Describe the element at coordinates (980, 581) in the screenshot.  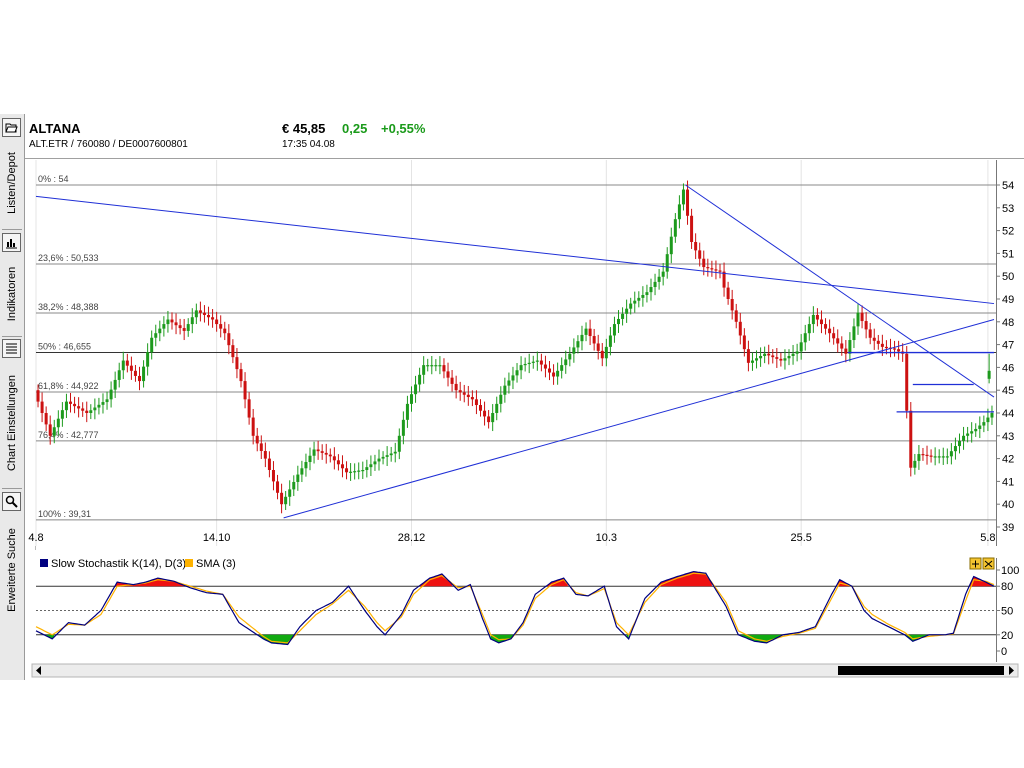
I see `overbought-fill` at that location.